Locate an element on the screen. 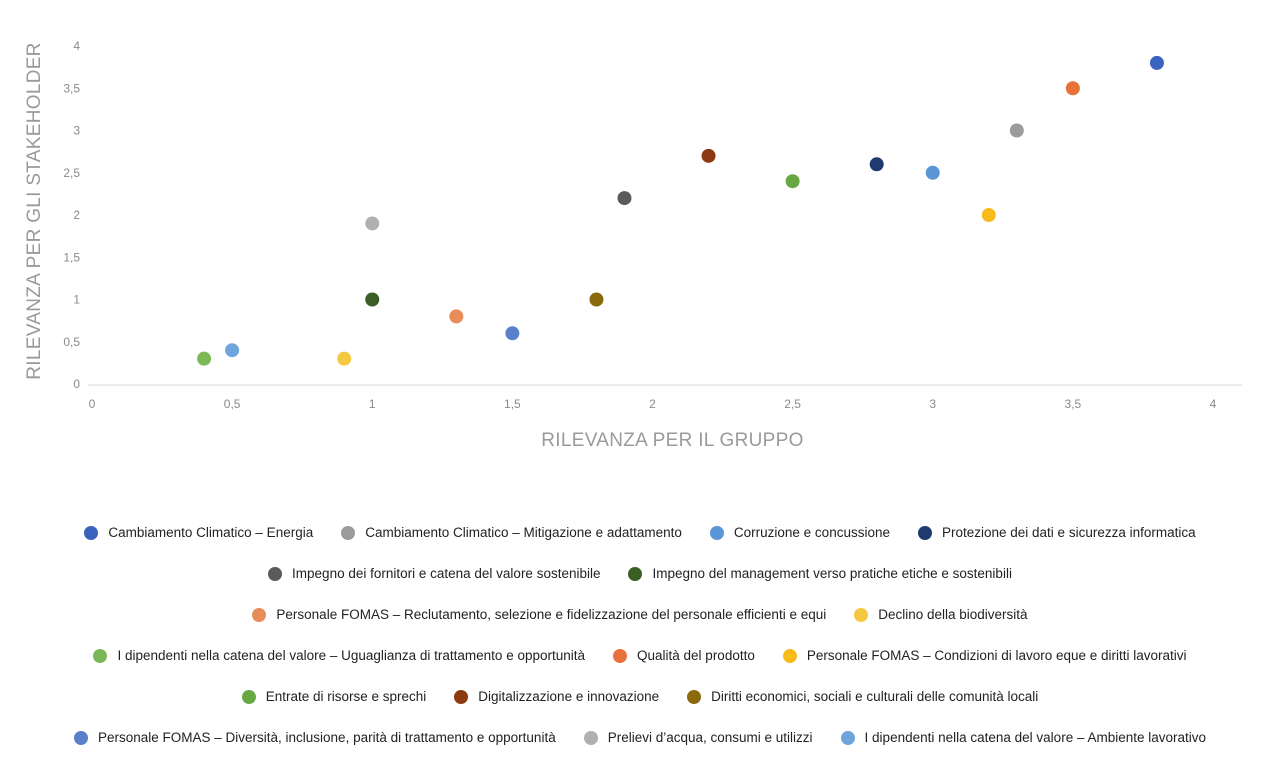  legend-label: Declino della biodiversità is located at coordinates (953, 614).